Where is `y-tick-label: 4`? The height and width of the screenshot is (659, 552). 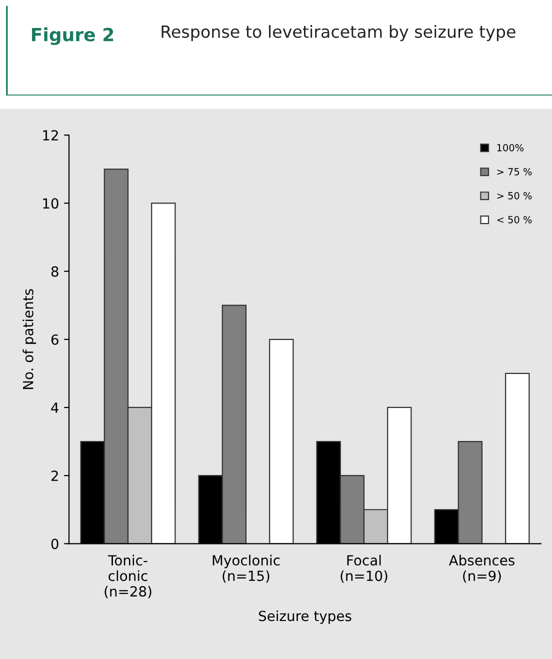
y-tick-label: 4 is located at coordinates (54, 407).